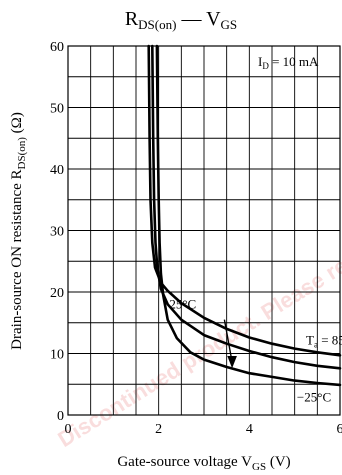 Image resolution: width=342 pixels, height=475 pixels. What do you see at coordinates (17, 259) in the screenshot?
I see `ylabel-text: Drain-source ON resistance R` at bounding box center [17, 259].